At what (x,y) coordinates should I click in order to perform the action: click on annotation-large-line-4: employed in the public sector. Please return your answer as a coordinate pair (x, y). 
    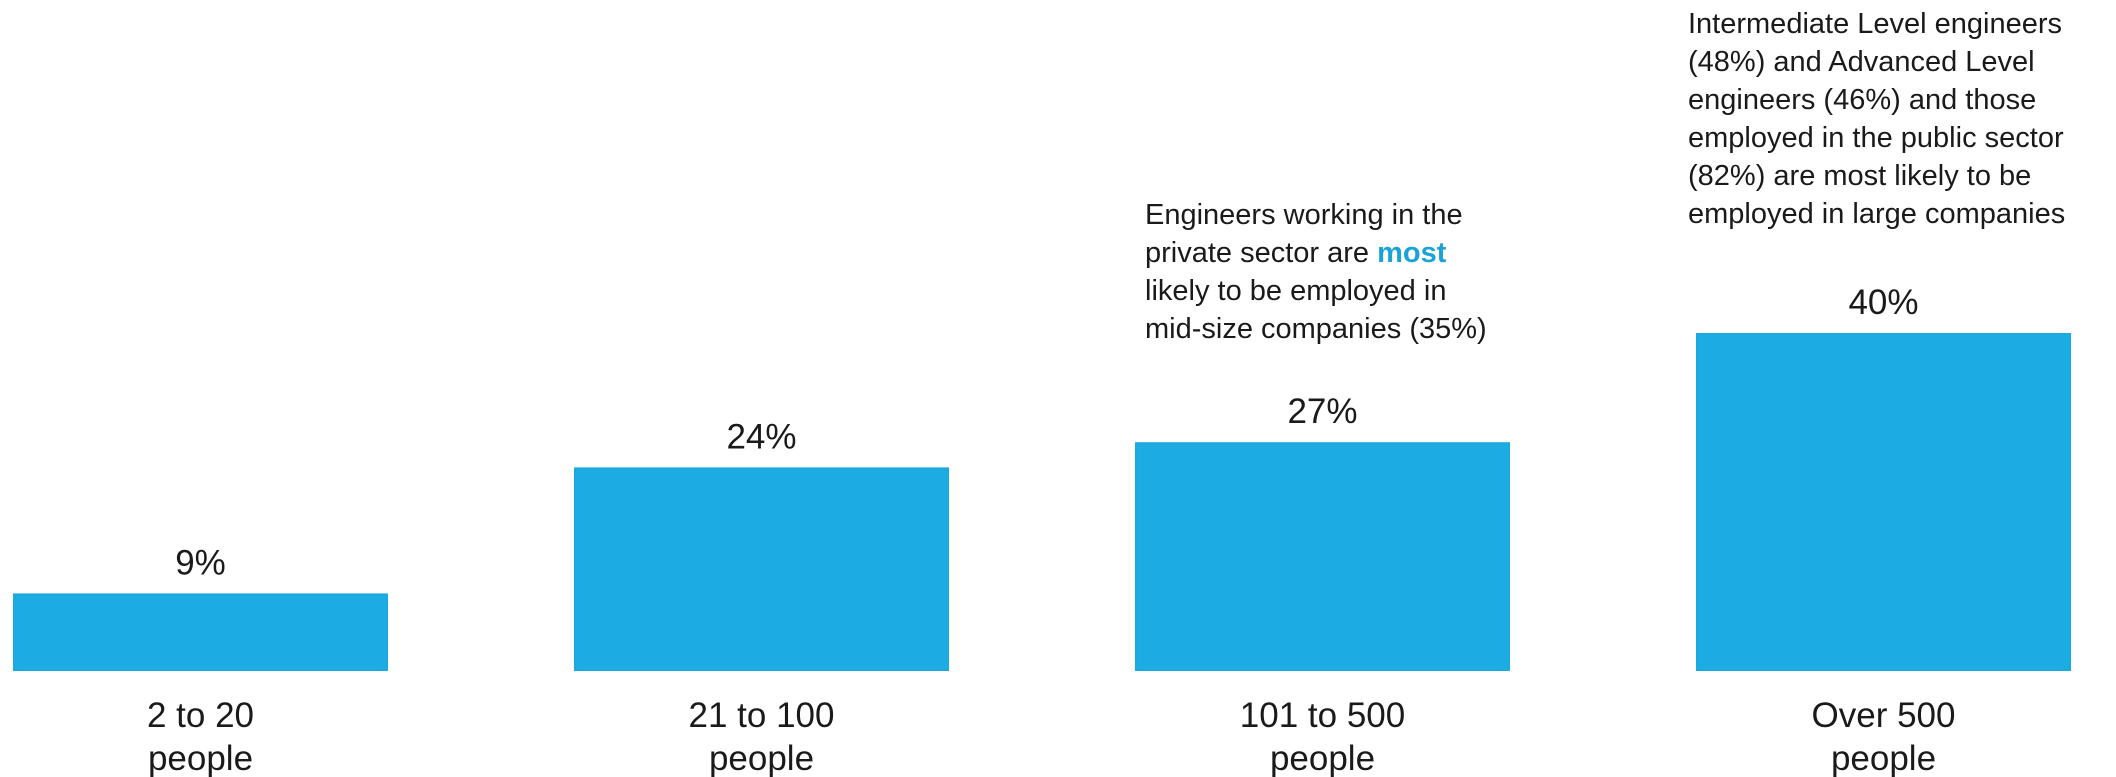
    Looking at the image, I should click on (1876, 138).